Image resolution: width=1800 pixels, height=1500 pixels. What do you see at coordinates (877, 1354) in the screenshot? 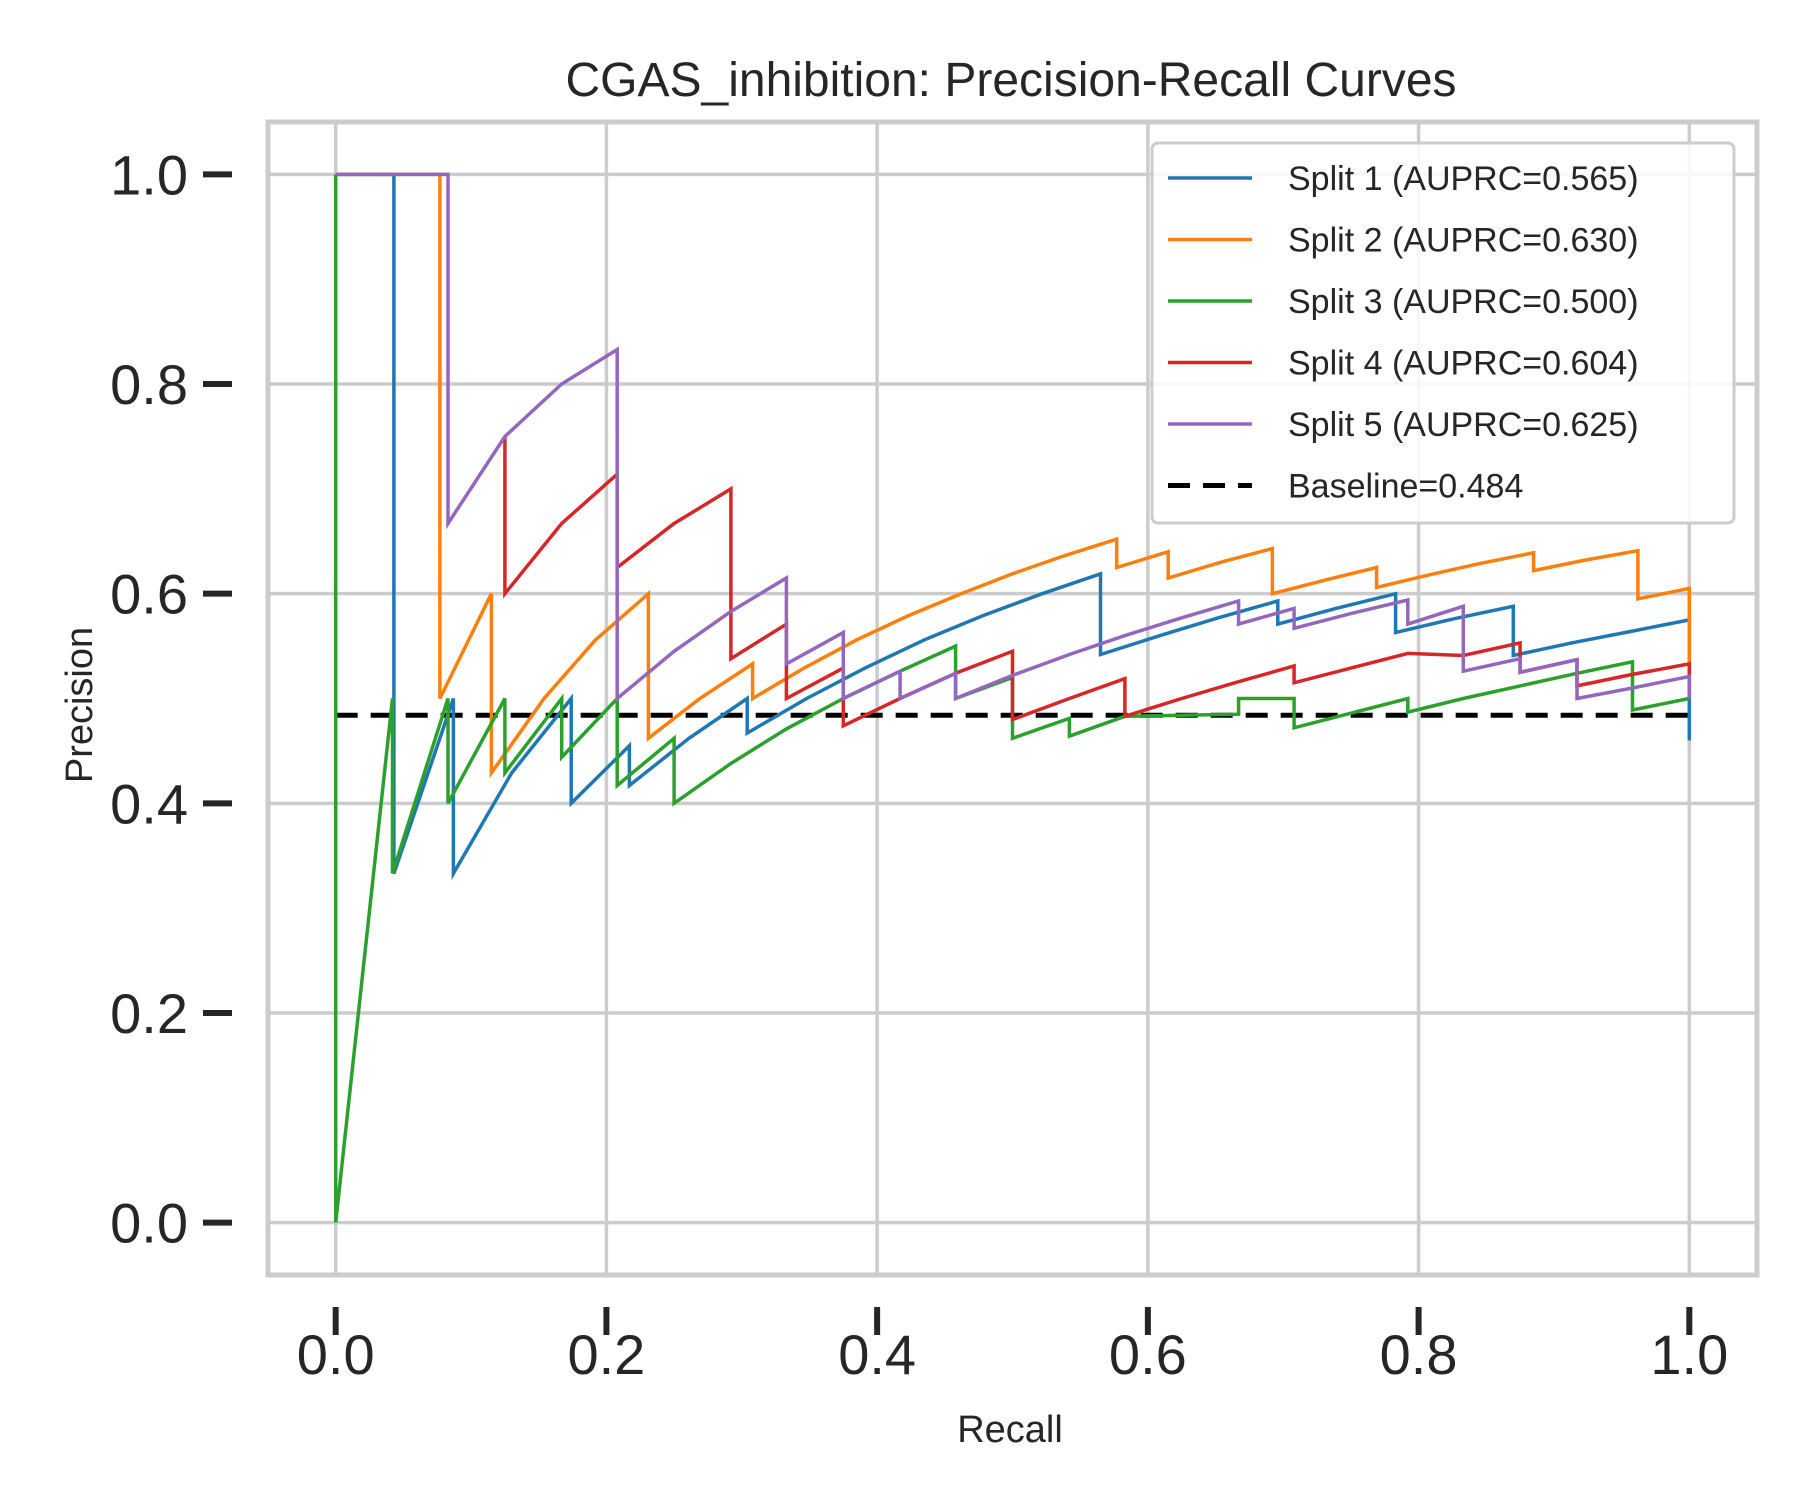
I see `x-tick-label: 0.4` at bounding box center [877, 1354].